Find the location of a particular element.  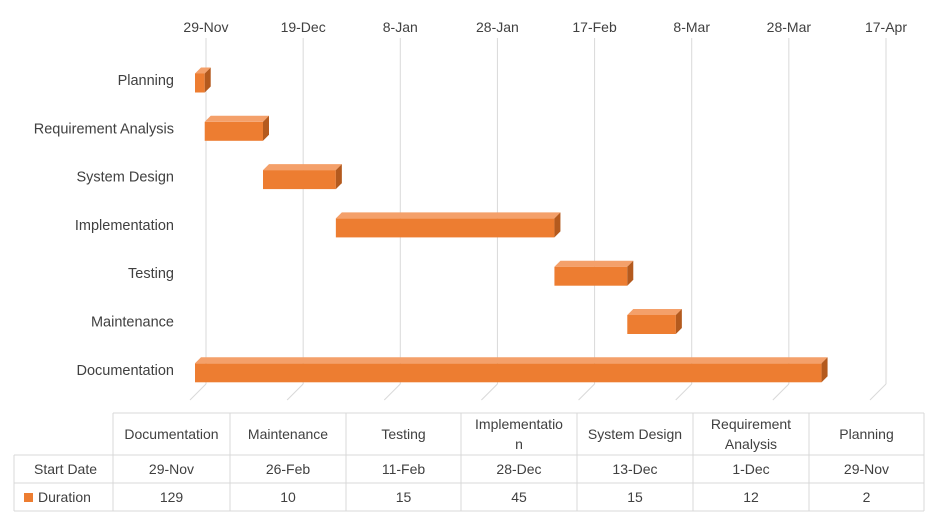

table-value-cell: 45 is located at coordinates (519, 497).